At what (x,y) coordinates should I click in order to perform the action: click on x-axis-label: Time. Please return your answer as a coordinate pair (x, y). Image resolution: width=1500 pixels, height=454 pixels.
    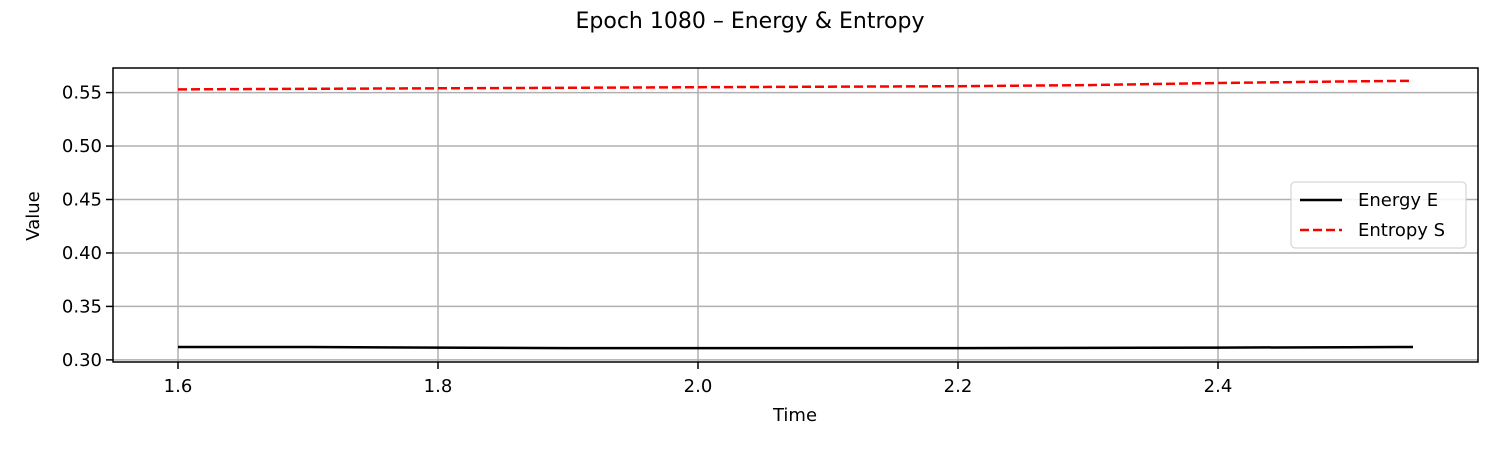
    Looking at the image, I should click on (794, 415).